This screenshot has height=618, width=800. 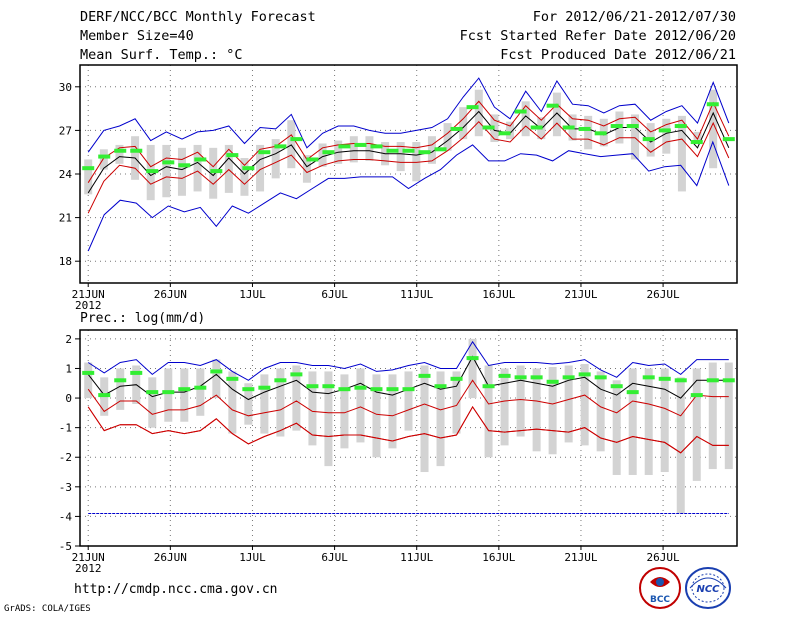 What do you see at coordinates (498, 294) in the screenshot?
I see `x-tick-label: 16JUL` at bounding box center [498, 294].